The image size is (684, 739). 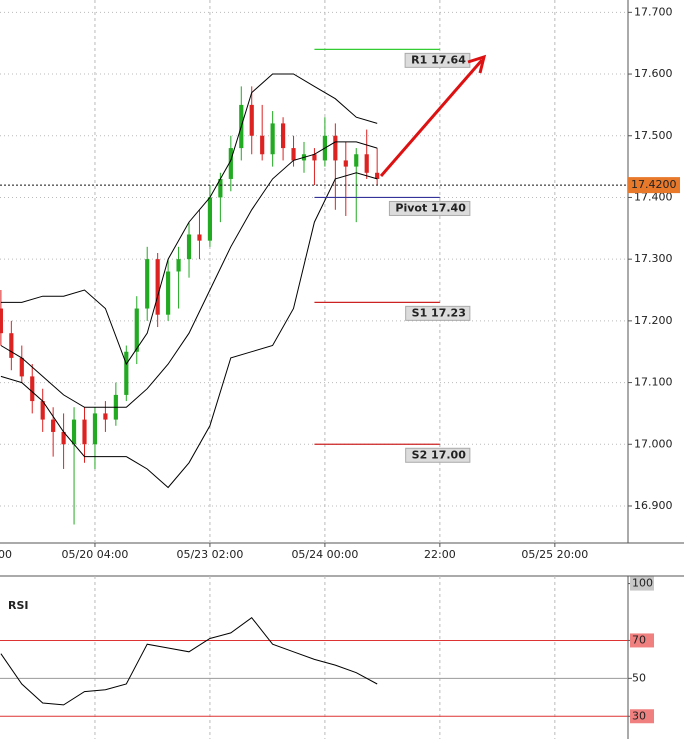 I want to click on x-tick-label: 05/25 20:00, so click(x=554, y=554).